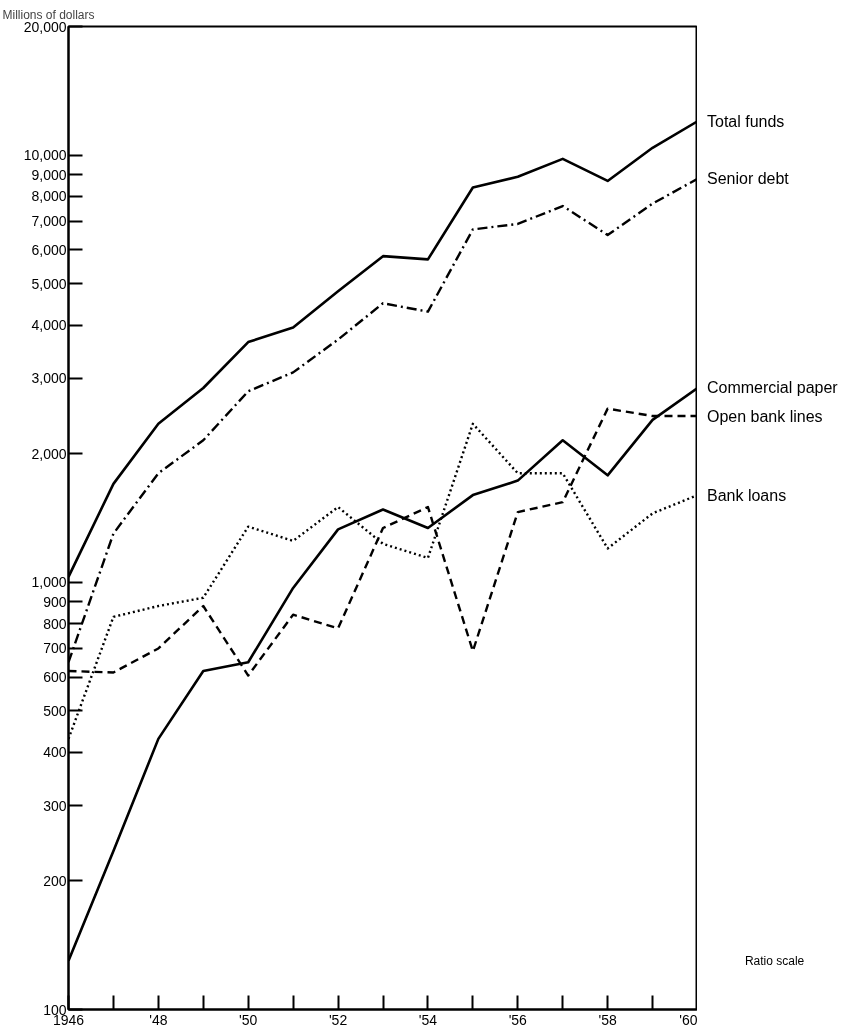  I want to click on series-label: Commercial paper, so click(772, 388).